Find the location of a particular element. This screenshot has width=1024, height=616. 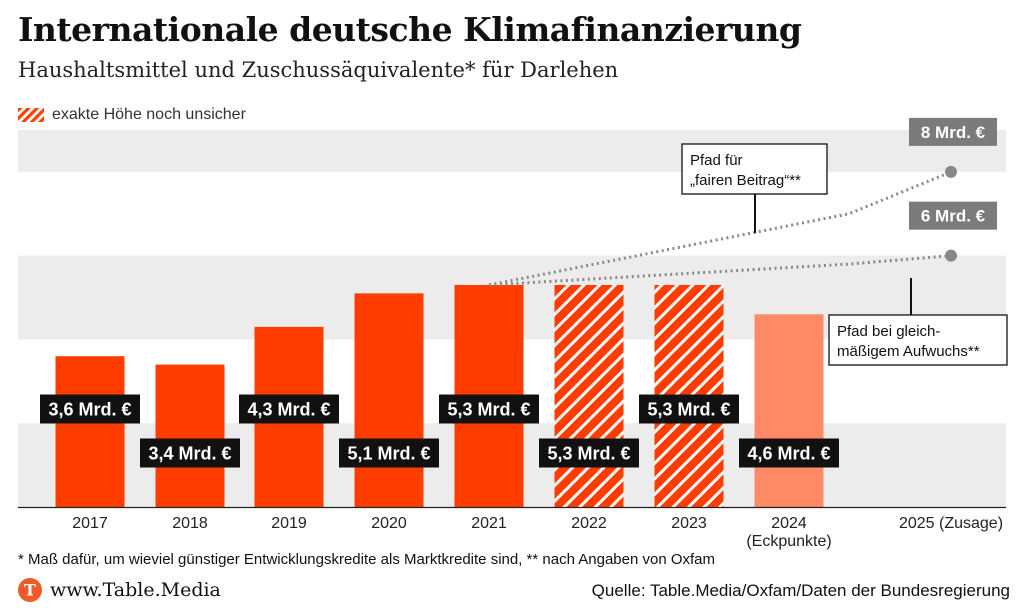

svg-text: 4,3 Mrd. € is located at coordinates (288, 410).